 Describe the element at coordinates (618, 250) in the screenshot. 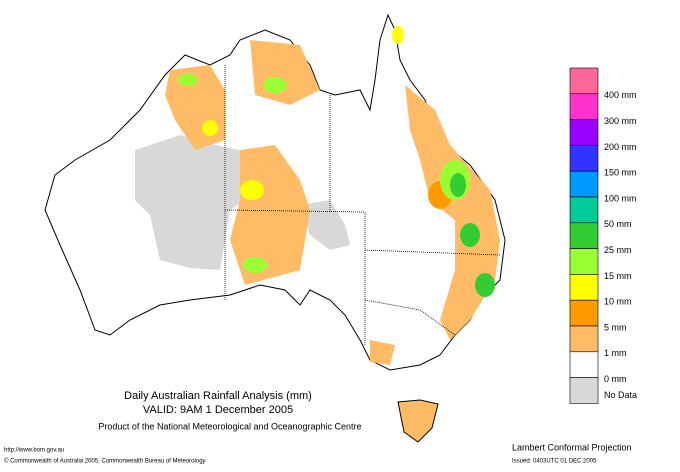

I see `legend-label: 25 mm` at that location.